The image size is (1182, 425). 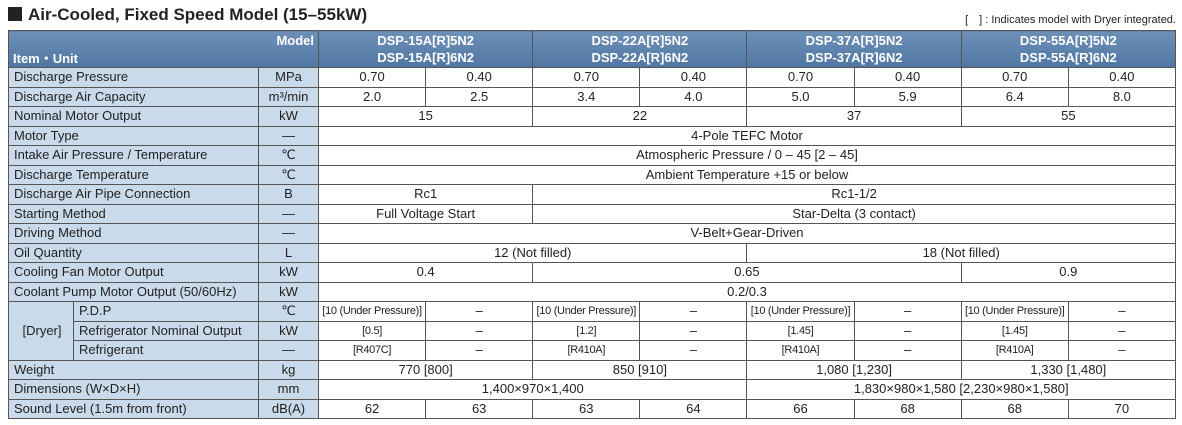 What do you see at coordinates (640, 49) in the screenshot?
I see `model-header: DSP-22A[R]5N2 DSP-22A[R]6N2` at bounding box center [640, 49].